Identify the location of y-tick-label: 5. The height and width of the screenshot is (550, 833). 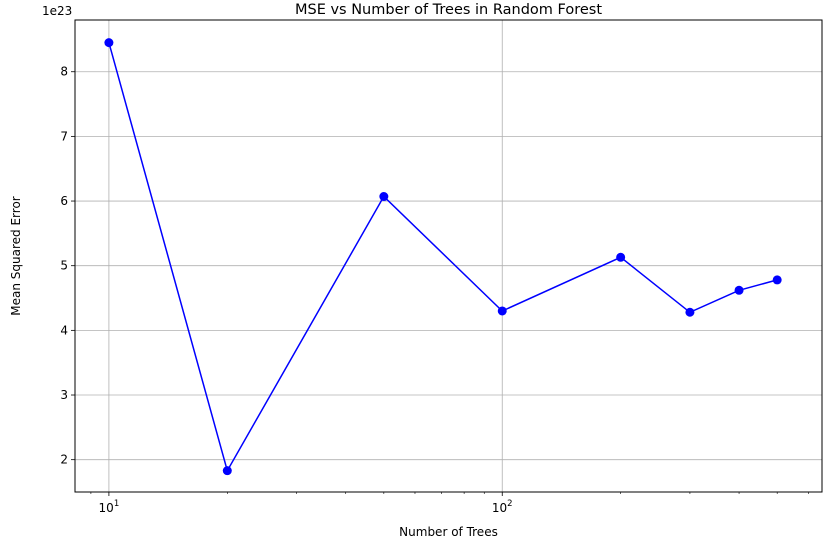
(64, 266).